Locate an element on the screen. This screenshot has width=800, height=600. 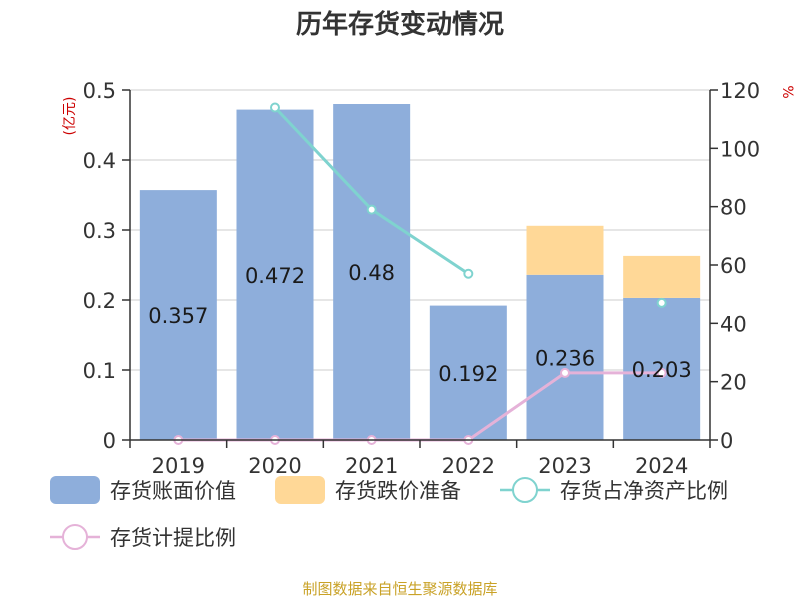
bar-value-label: 0.236 is located at coordinates (565, 358).